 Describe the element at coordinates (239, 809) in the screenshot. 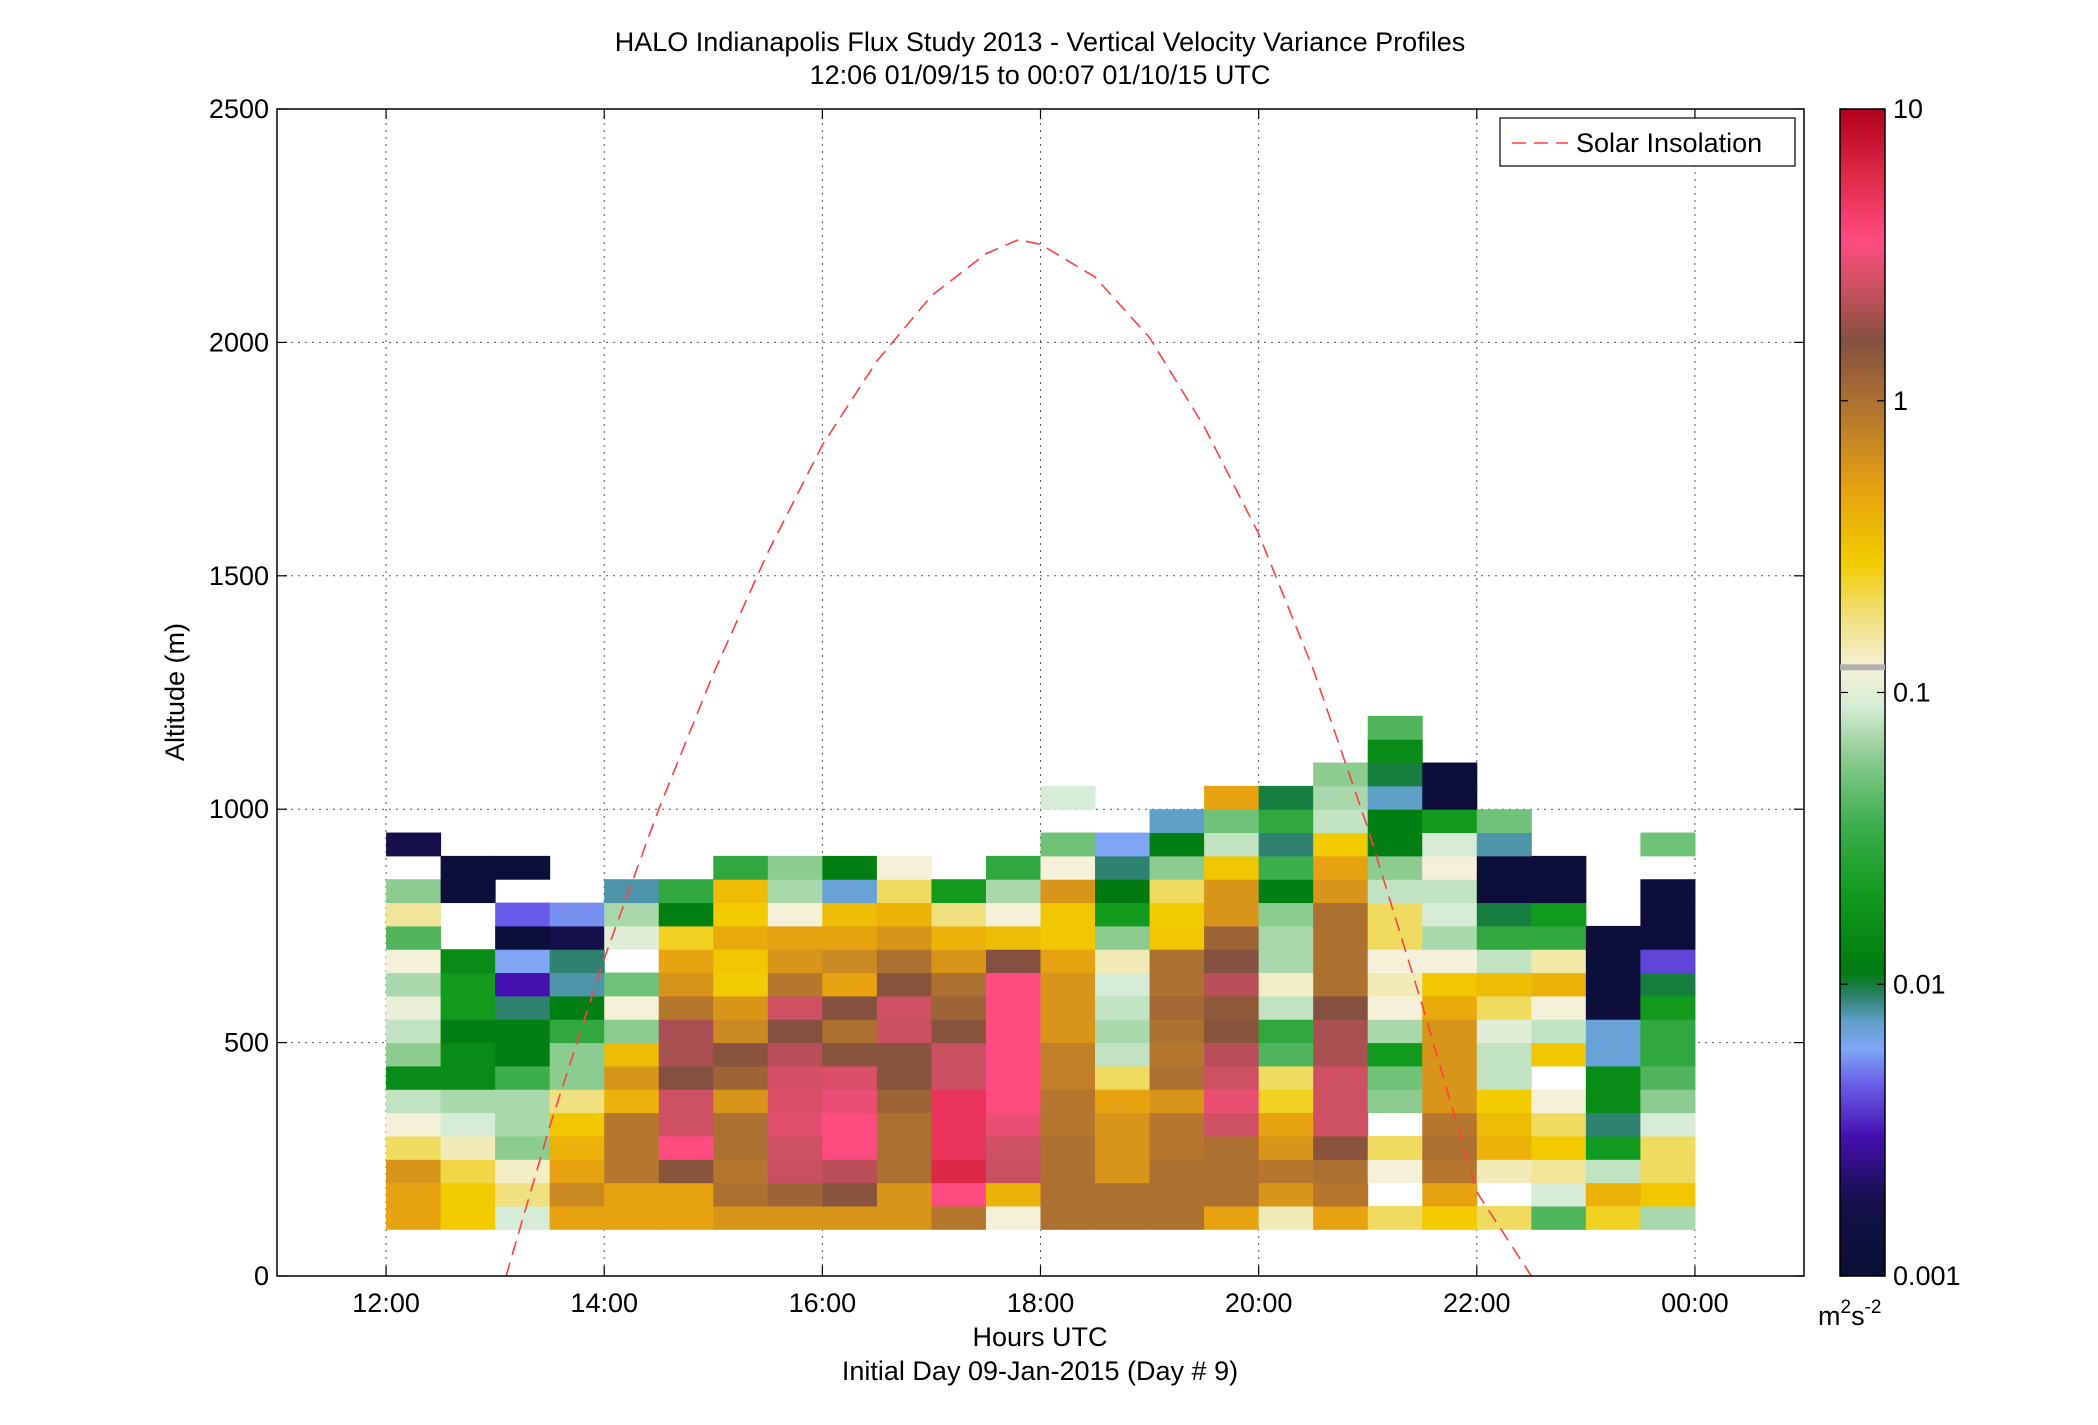

I see `y-tick-label: 1000` at that location.